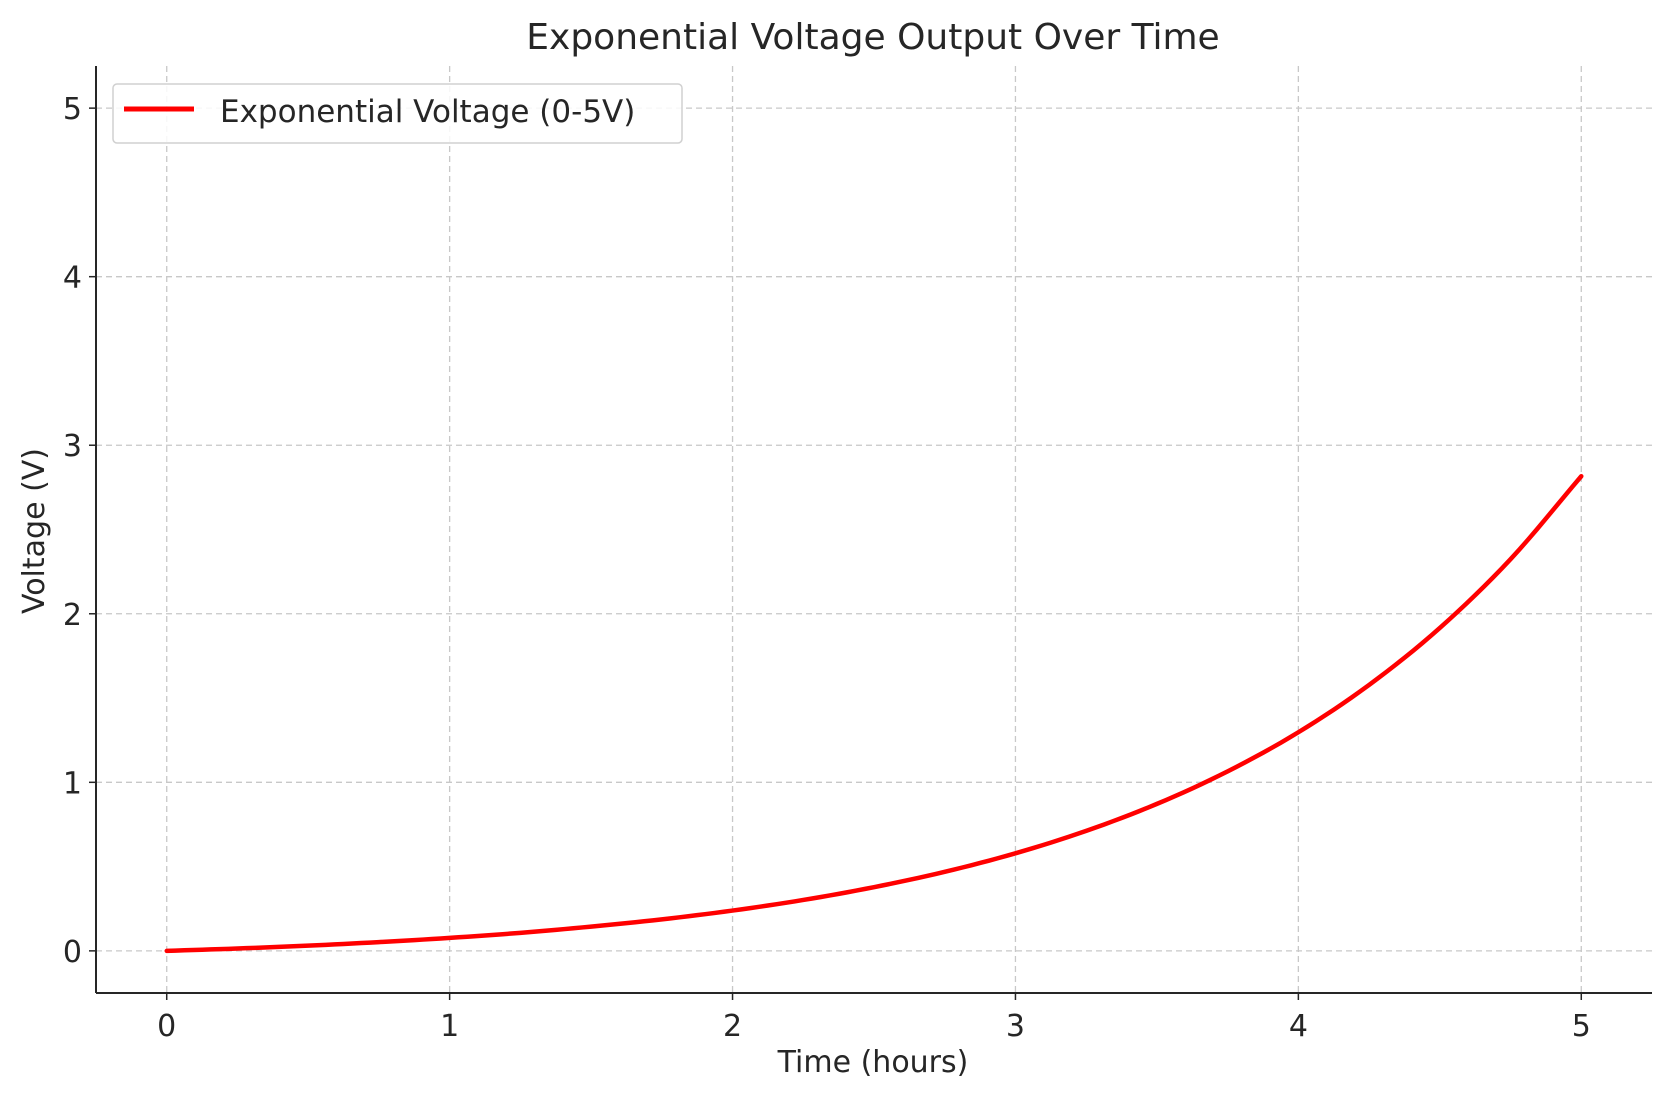  I want to click on y-axis-label: Voltage (V), so click(34, 531).